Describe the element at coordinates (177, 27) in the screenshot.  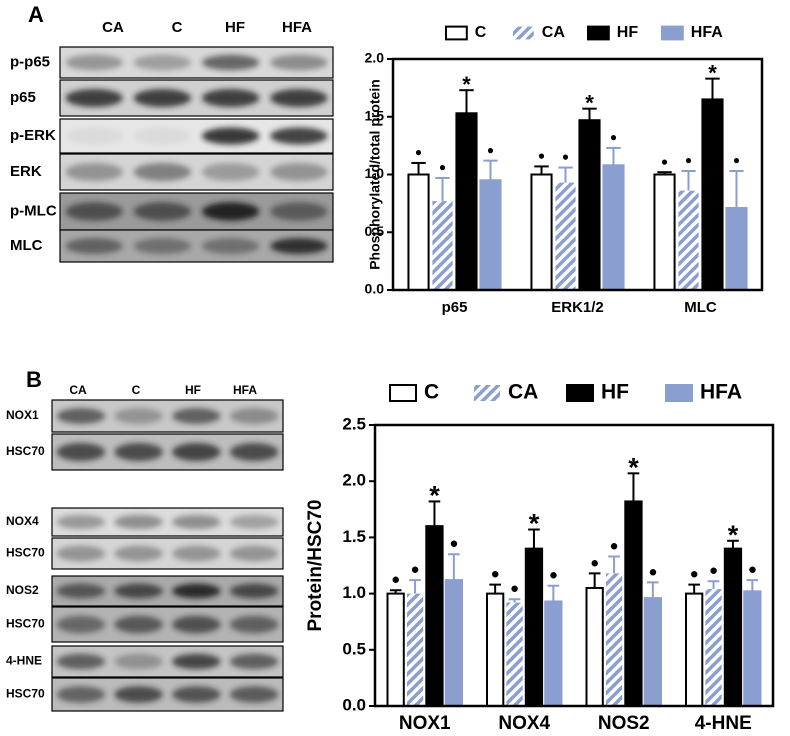
I see `lane-label: C` at that location.